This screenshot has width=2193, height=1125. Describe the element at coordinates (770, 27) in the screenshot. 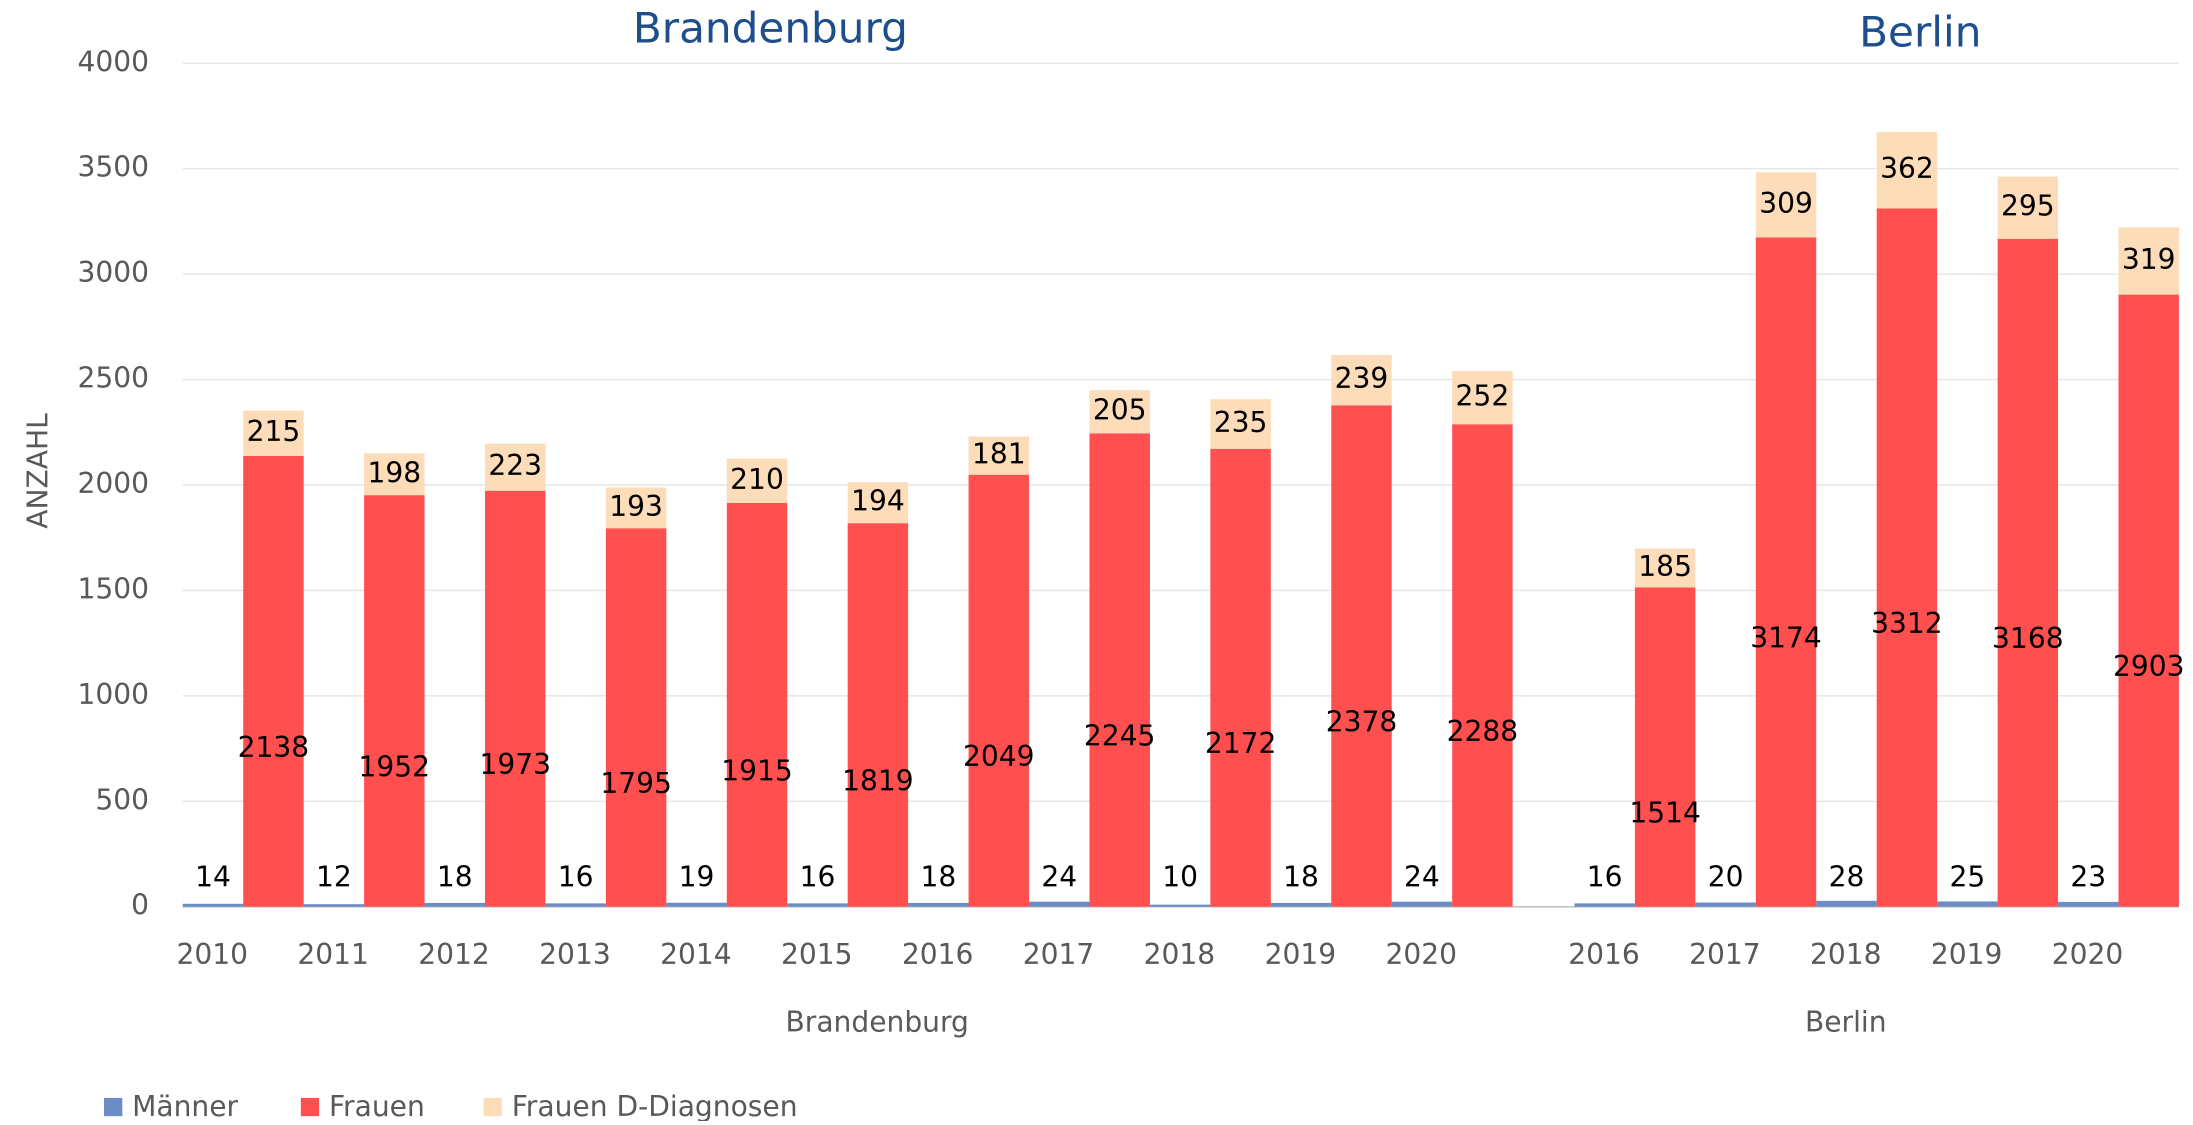

I see `group-title: Brandenburg` at that location.